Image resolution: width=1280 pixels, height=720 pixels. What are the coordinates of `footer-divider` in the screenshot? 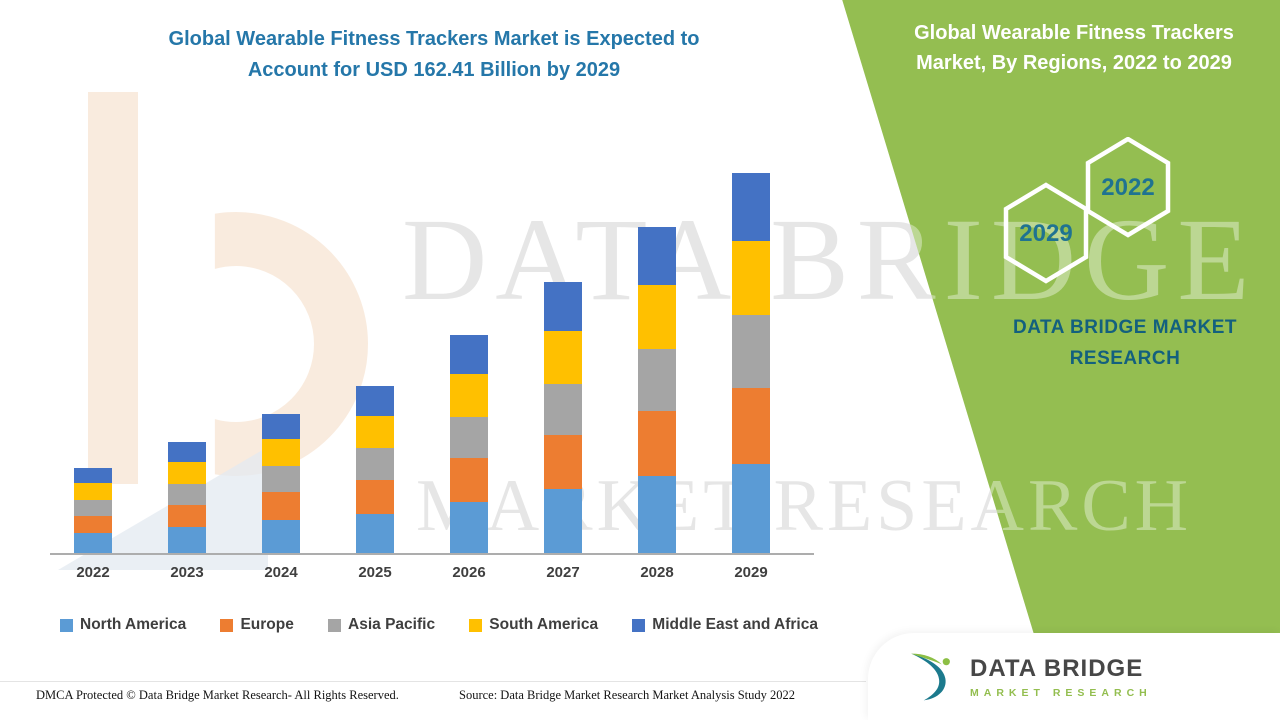 It's located at (433, 681).